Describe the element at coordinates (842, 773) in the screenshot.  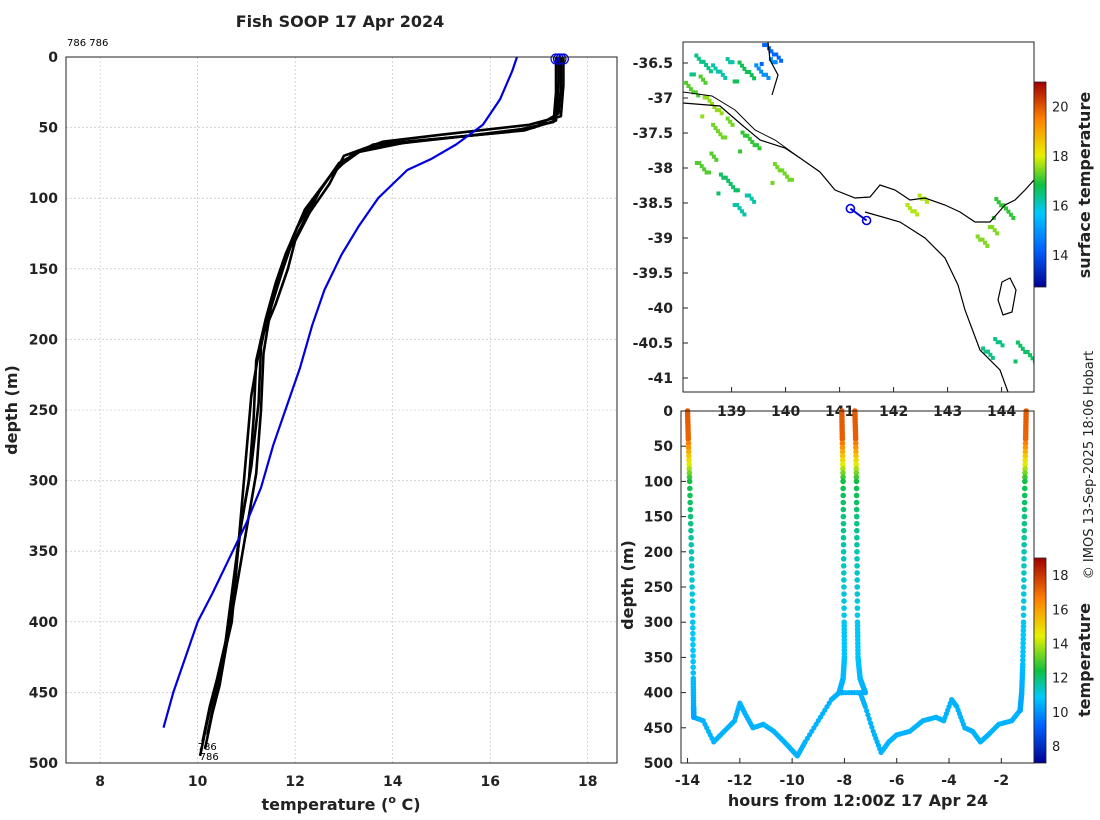
I see `cast-x-ticks: -14 -12 -10 -8 -6 -4 -2` at that location.